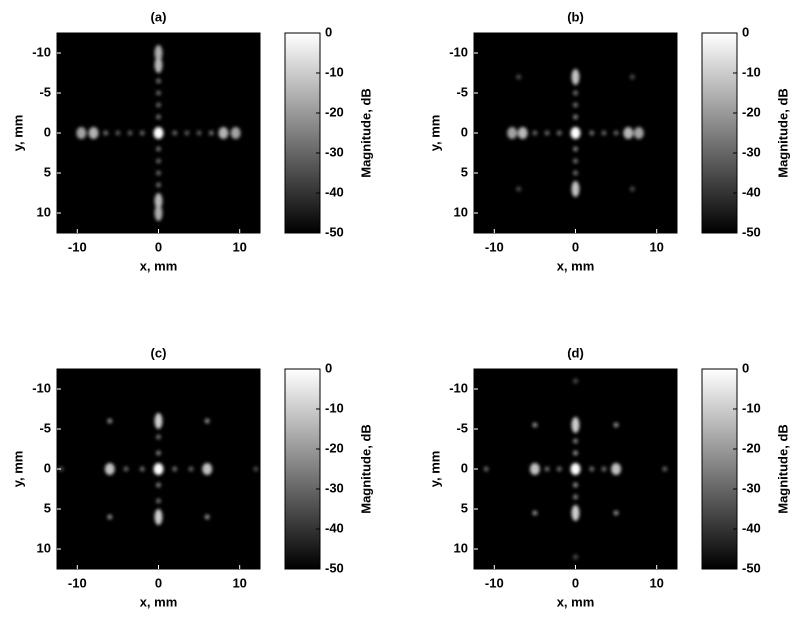  Describe the element at coordinates (159, 352) in the screenshot. I see `panel-title: (c)` at that location.